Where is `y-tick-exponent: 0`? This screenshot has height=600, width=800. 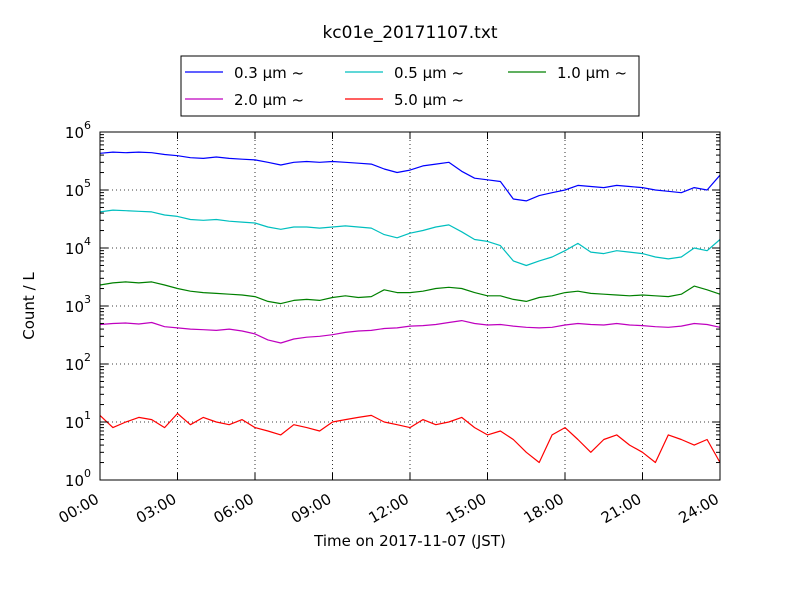 y-tick-exponent: 0 is located at coordinates (87, 473).